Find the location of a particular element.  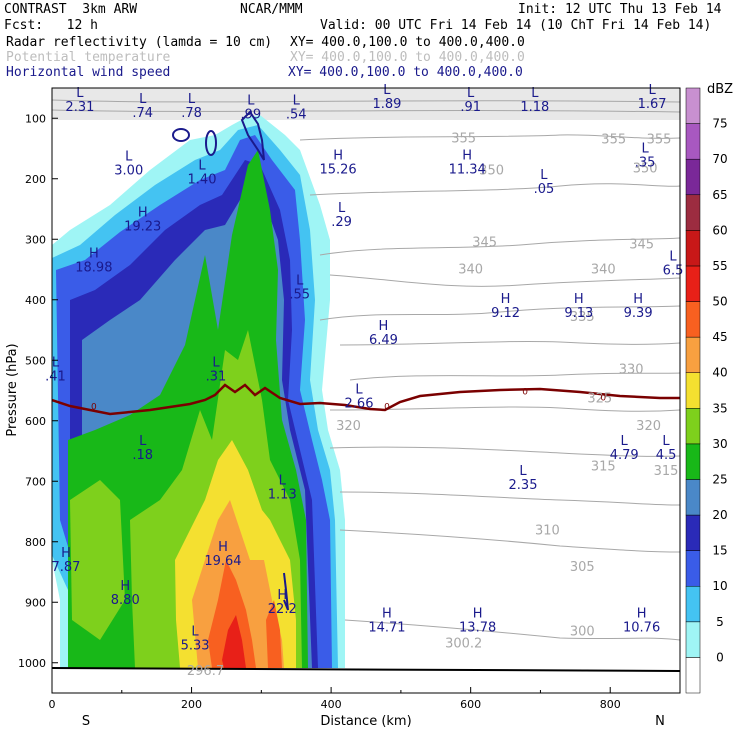

colorbar-level-label: 75 is located at coordinates (719, 124).